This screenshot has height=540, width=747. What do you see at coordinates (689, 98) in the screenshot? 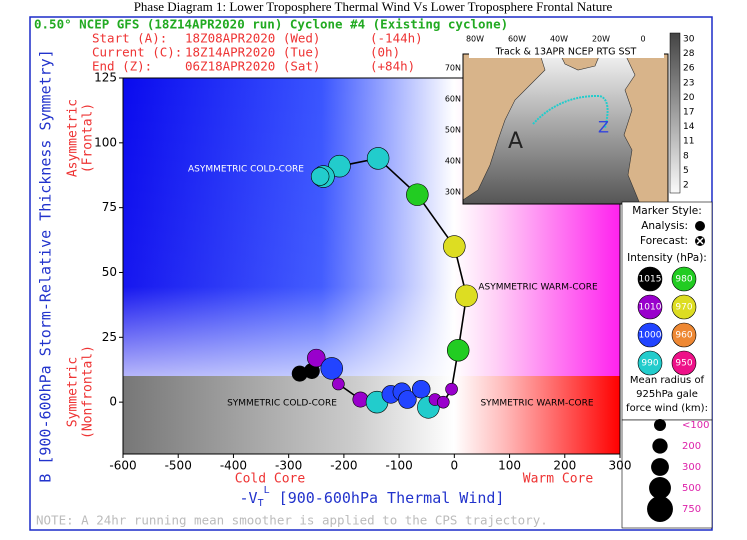
I see `colorbar-label: 20` at bounding box center [689, 98].